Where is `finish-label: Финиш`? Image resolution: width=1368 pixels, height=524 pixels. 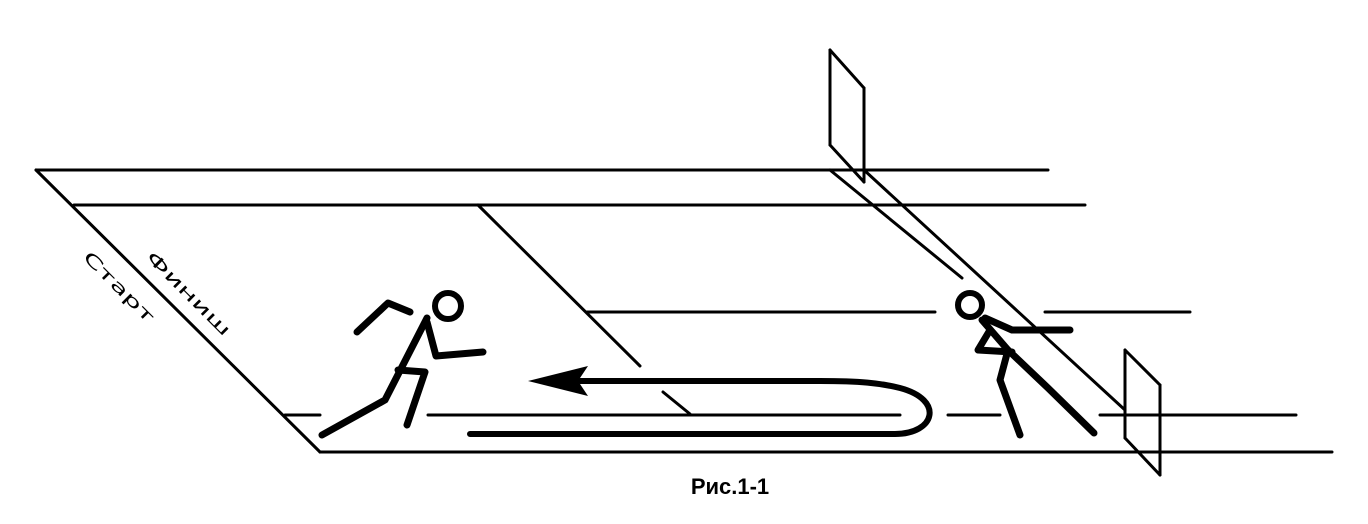 finish-label: Финиш is located at coordinates (188, 293).